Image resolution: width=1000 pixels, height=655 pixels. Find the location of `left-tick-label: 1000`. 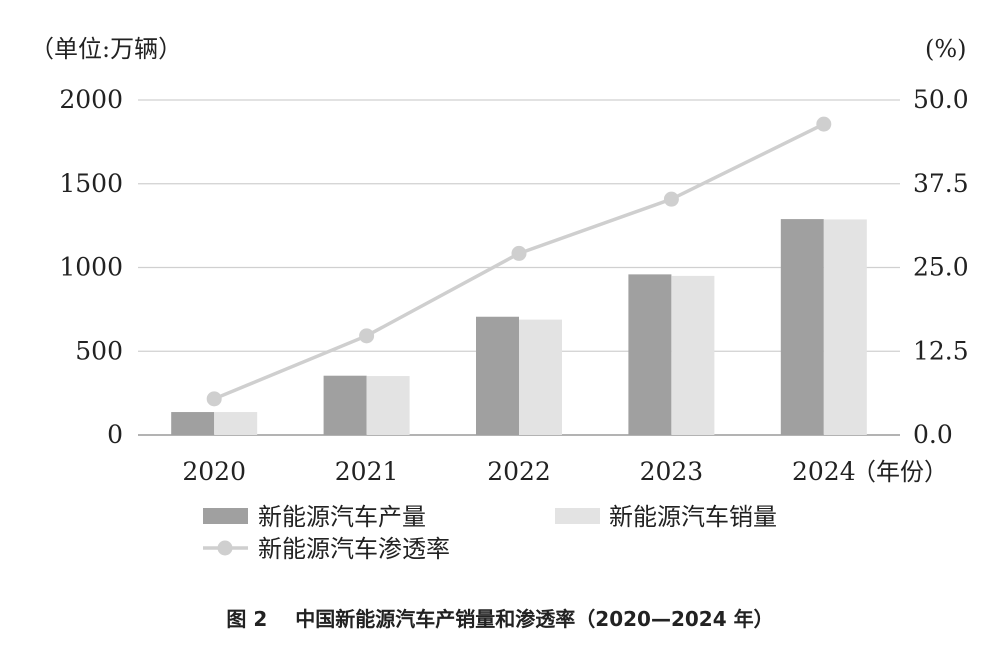

left-tick-label: 1000 is located at coordinates (91, 267).